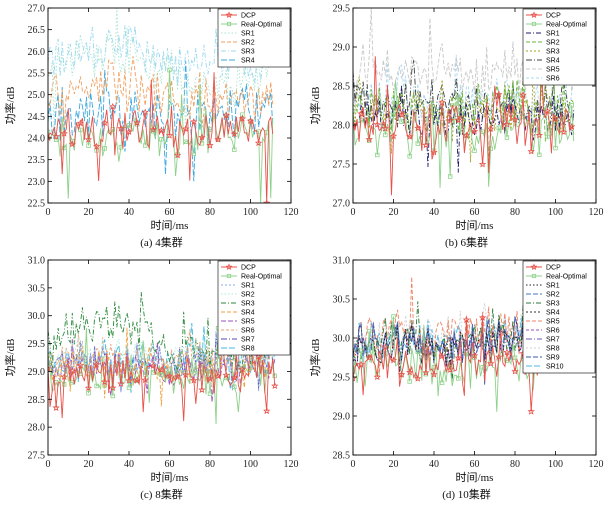  What do you see at coordinates (342, 204) in the screenshot?
I see `y-tick-label: 27.0` at bounding box center [342, 204].